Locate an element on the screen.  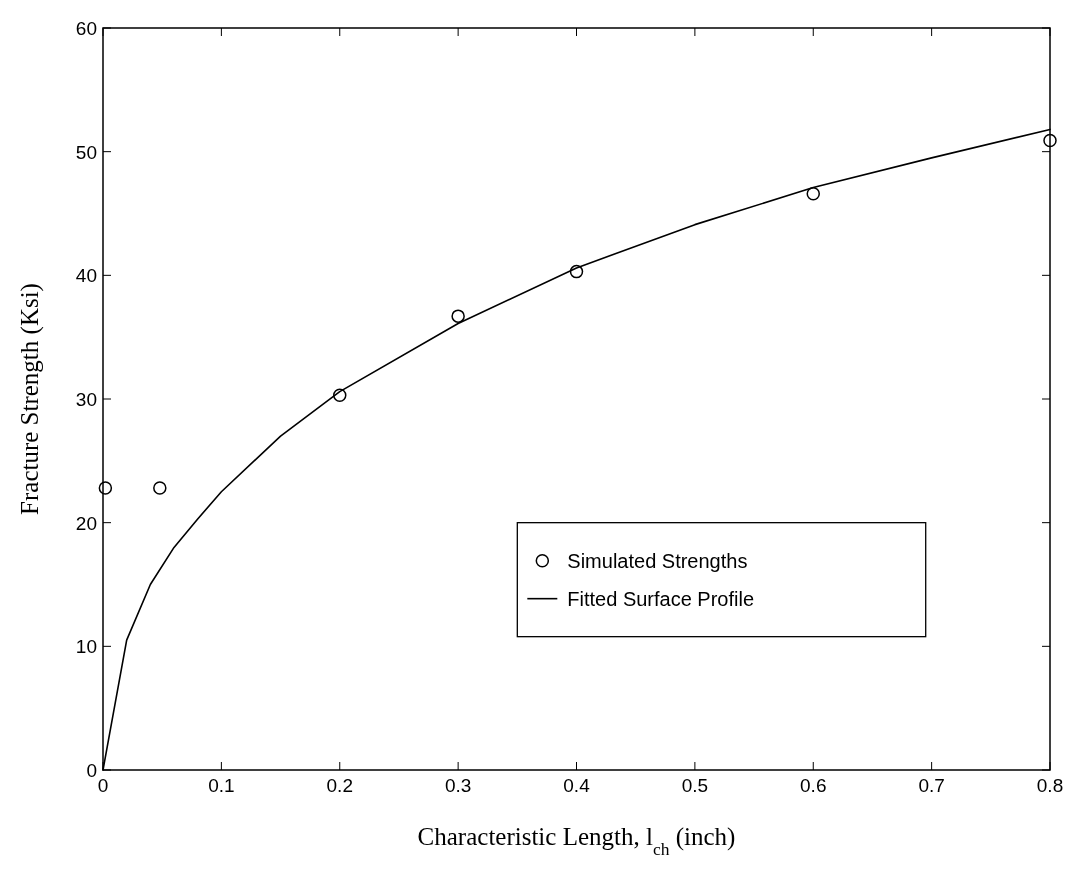
legend-label: Fitted Surface Profile is located at coordinates (661, 598).